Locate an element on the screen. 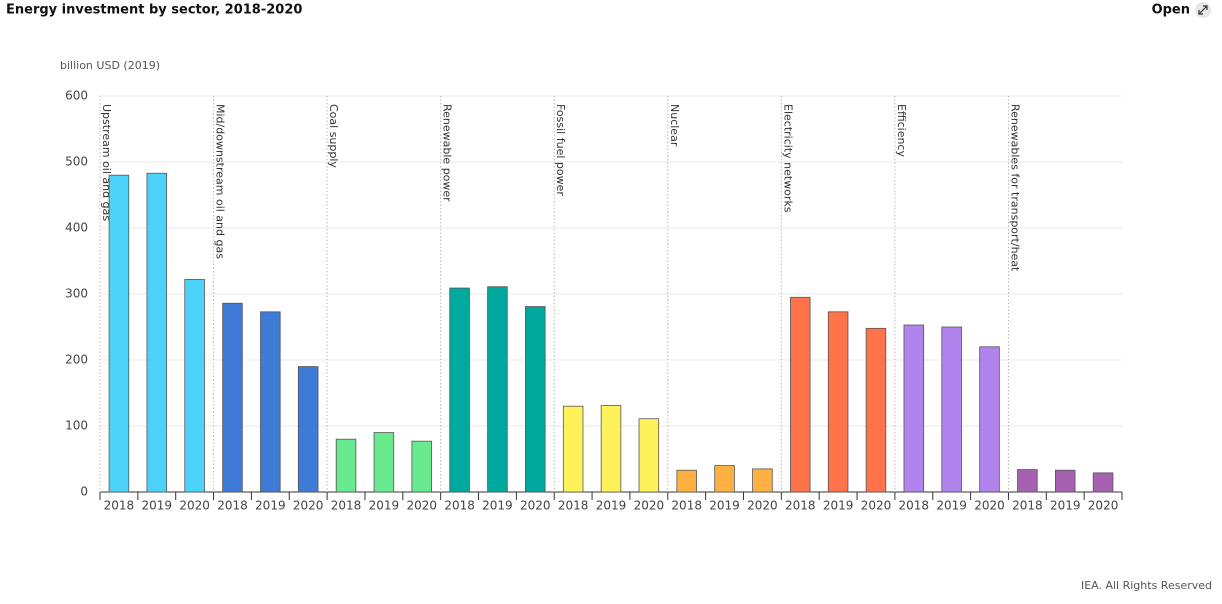 This screenshot has width=1222, height=604. group-label: Renewable power is located at coordinates (447, 153).